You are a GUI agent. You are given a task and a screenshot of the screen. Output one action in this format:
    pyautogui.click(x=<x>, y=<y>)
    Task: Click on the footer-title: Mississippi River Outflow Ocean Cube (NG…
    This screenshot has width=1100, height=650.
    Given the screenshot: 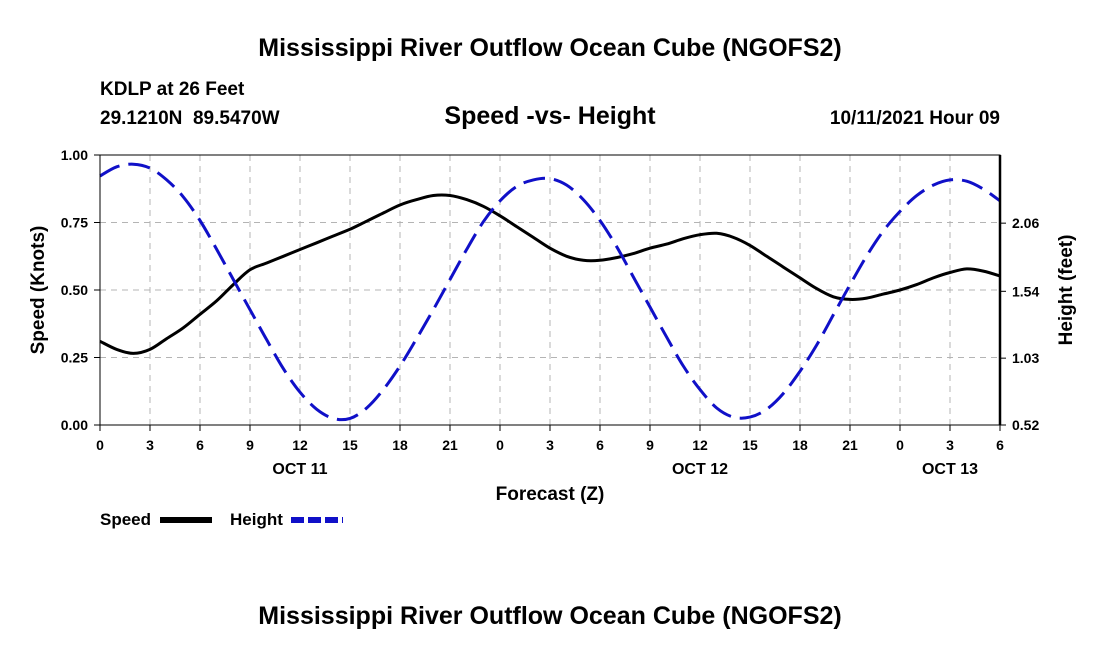 What is the action you would take?
    pyautogui.click(x=549, y=616)
    